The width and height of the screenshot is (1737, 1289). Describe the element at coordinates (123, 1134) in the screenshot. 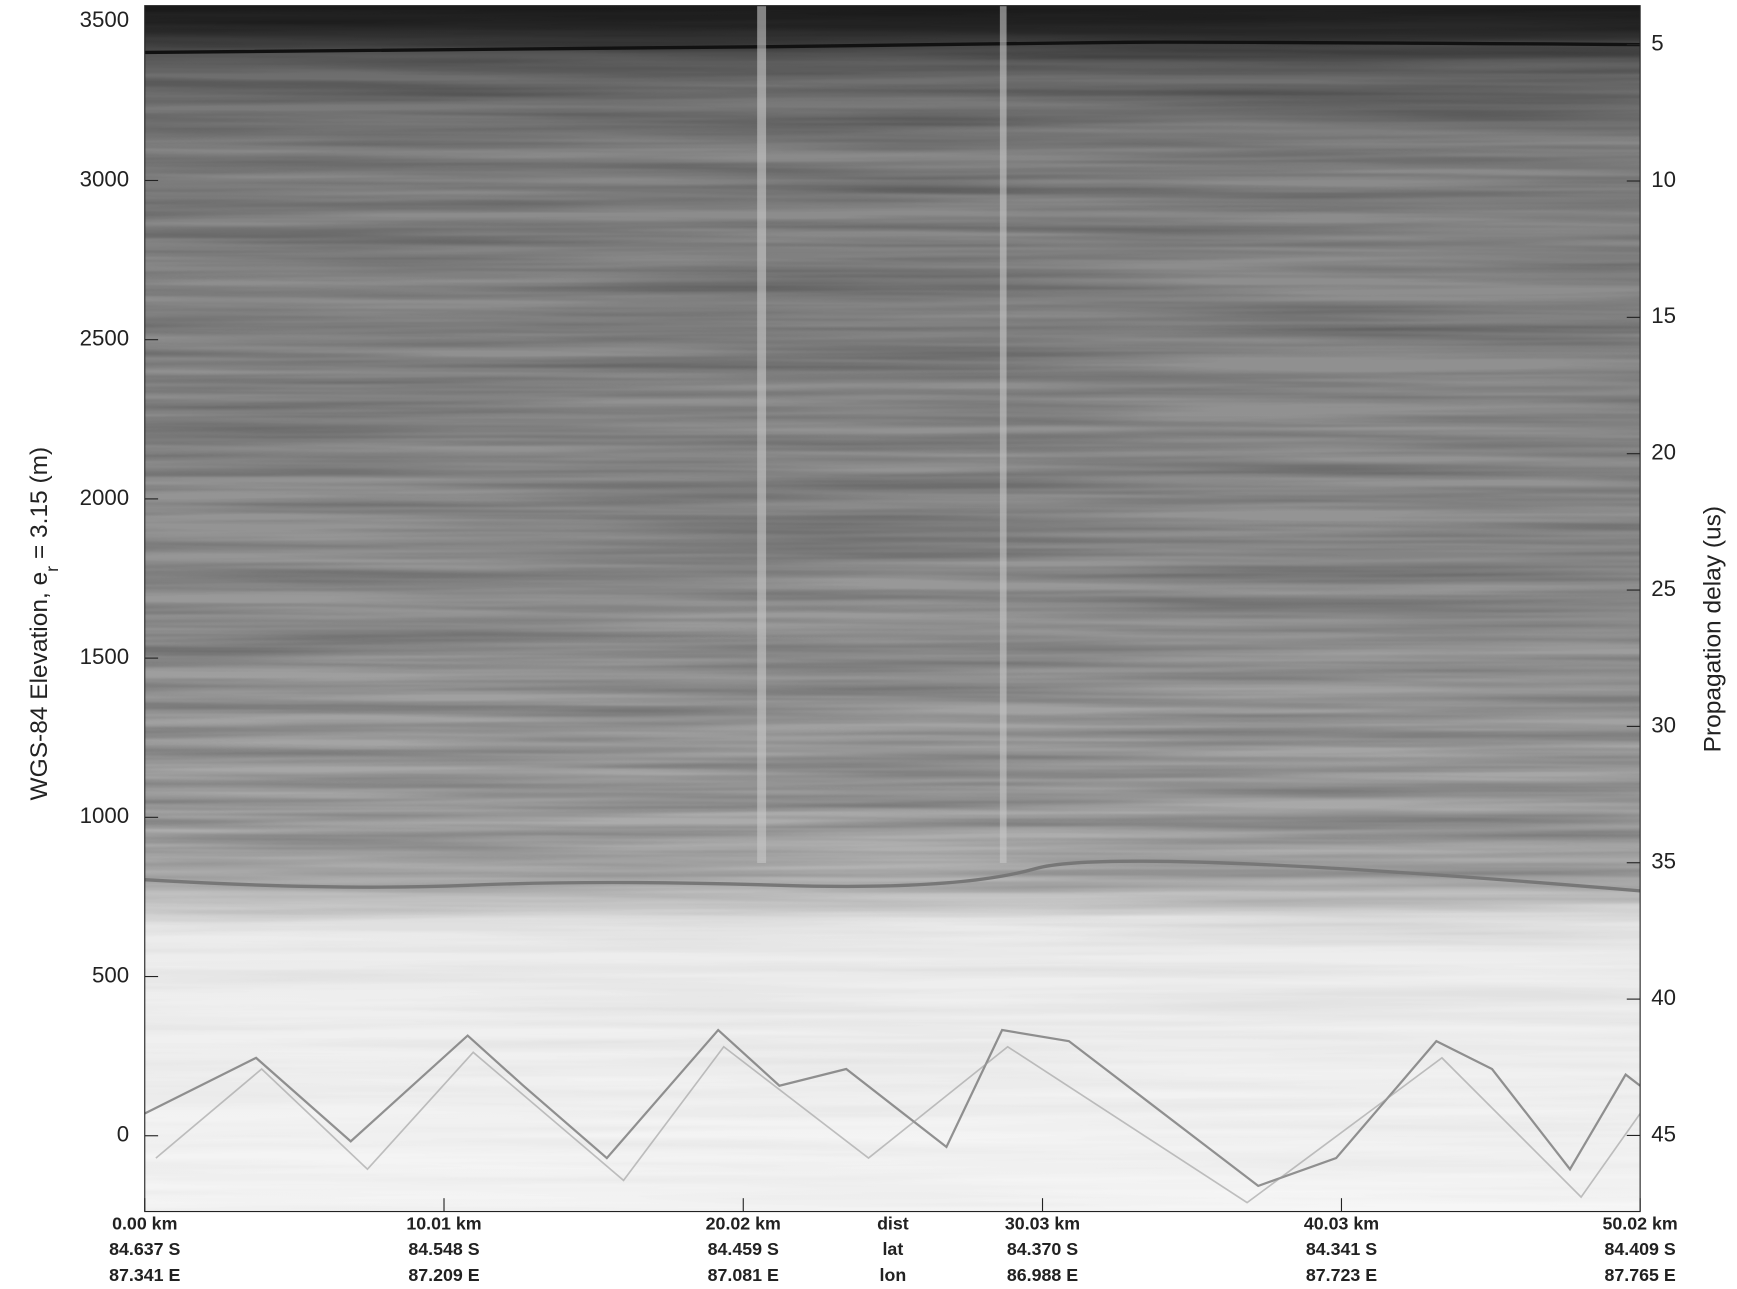

I see `y-tick-label: 0` at that location.